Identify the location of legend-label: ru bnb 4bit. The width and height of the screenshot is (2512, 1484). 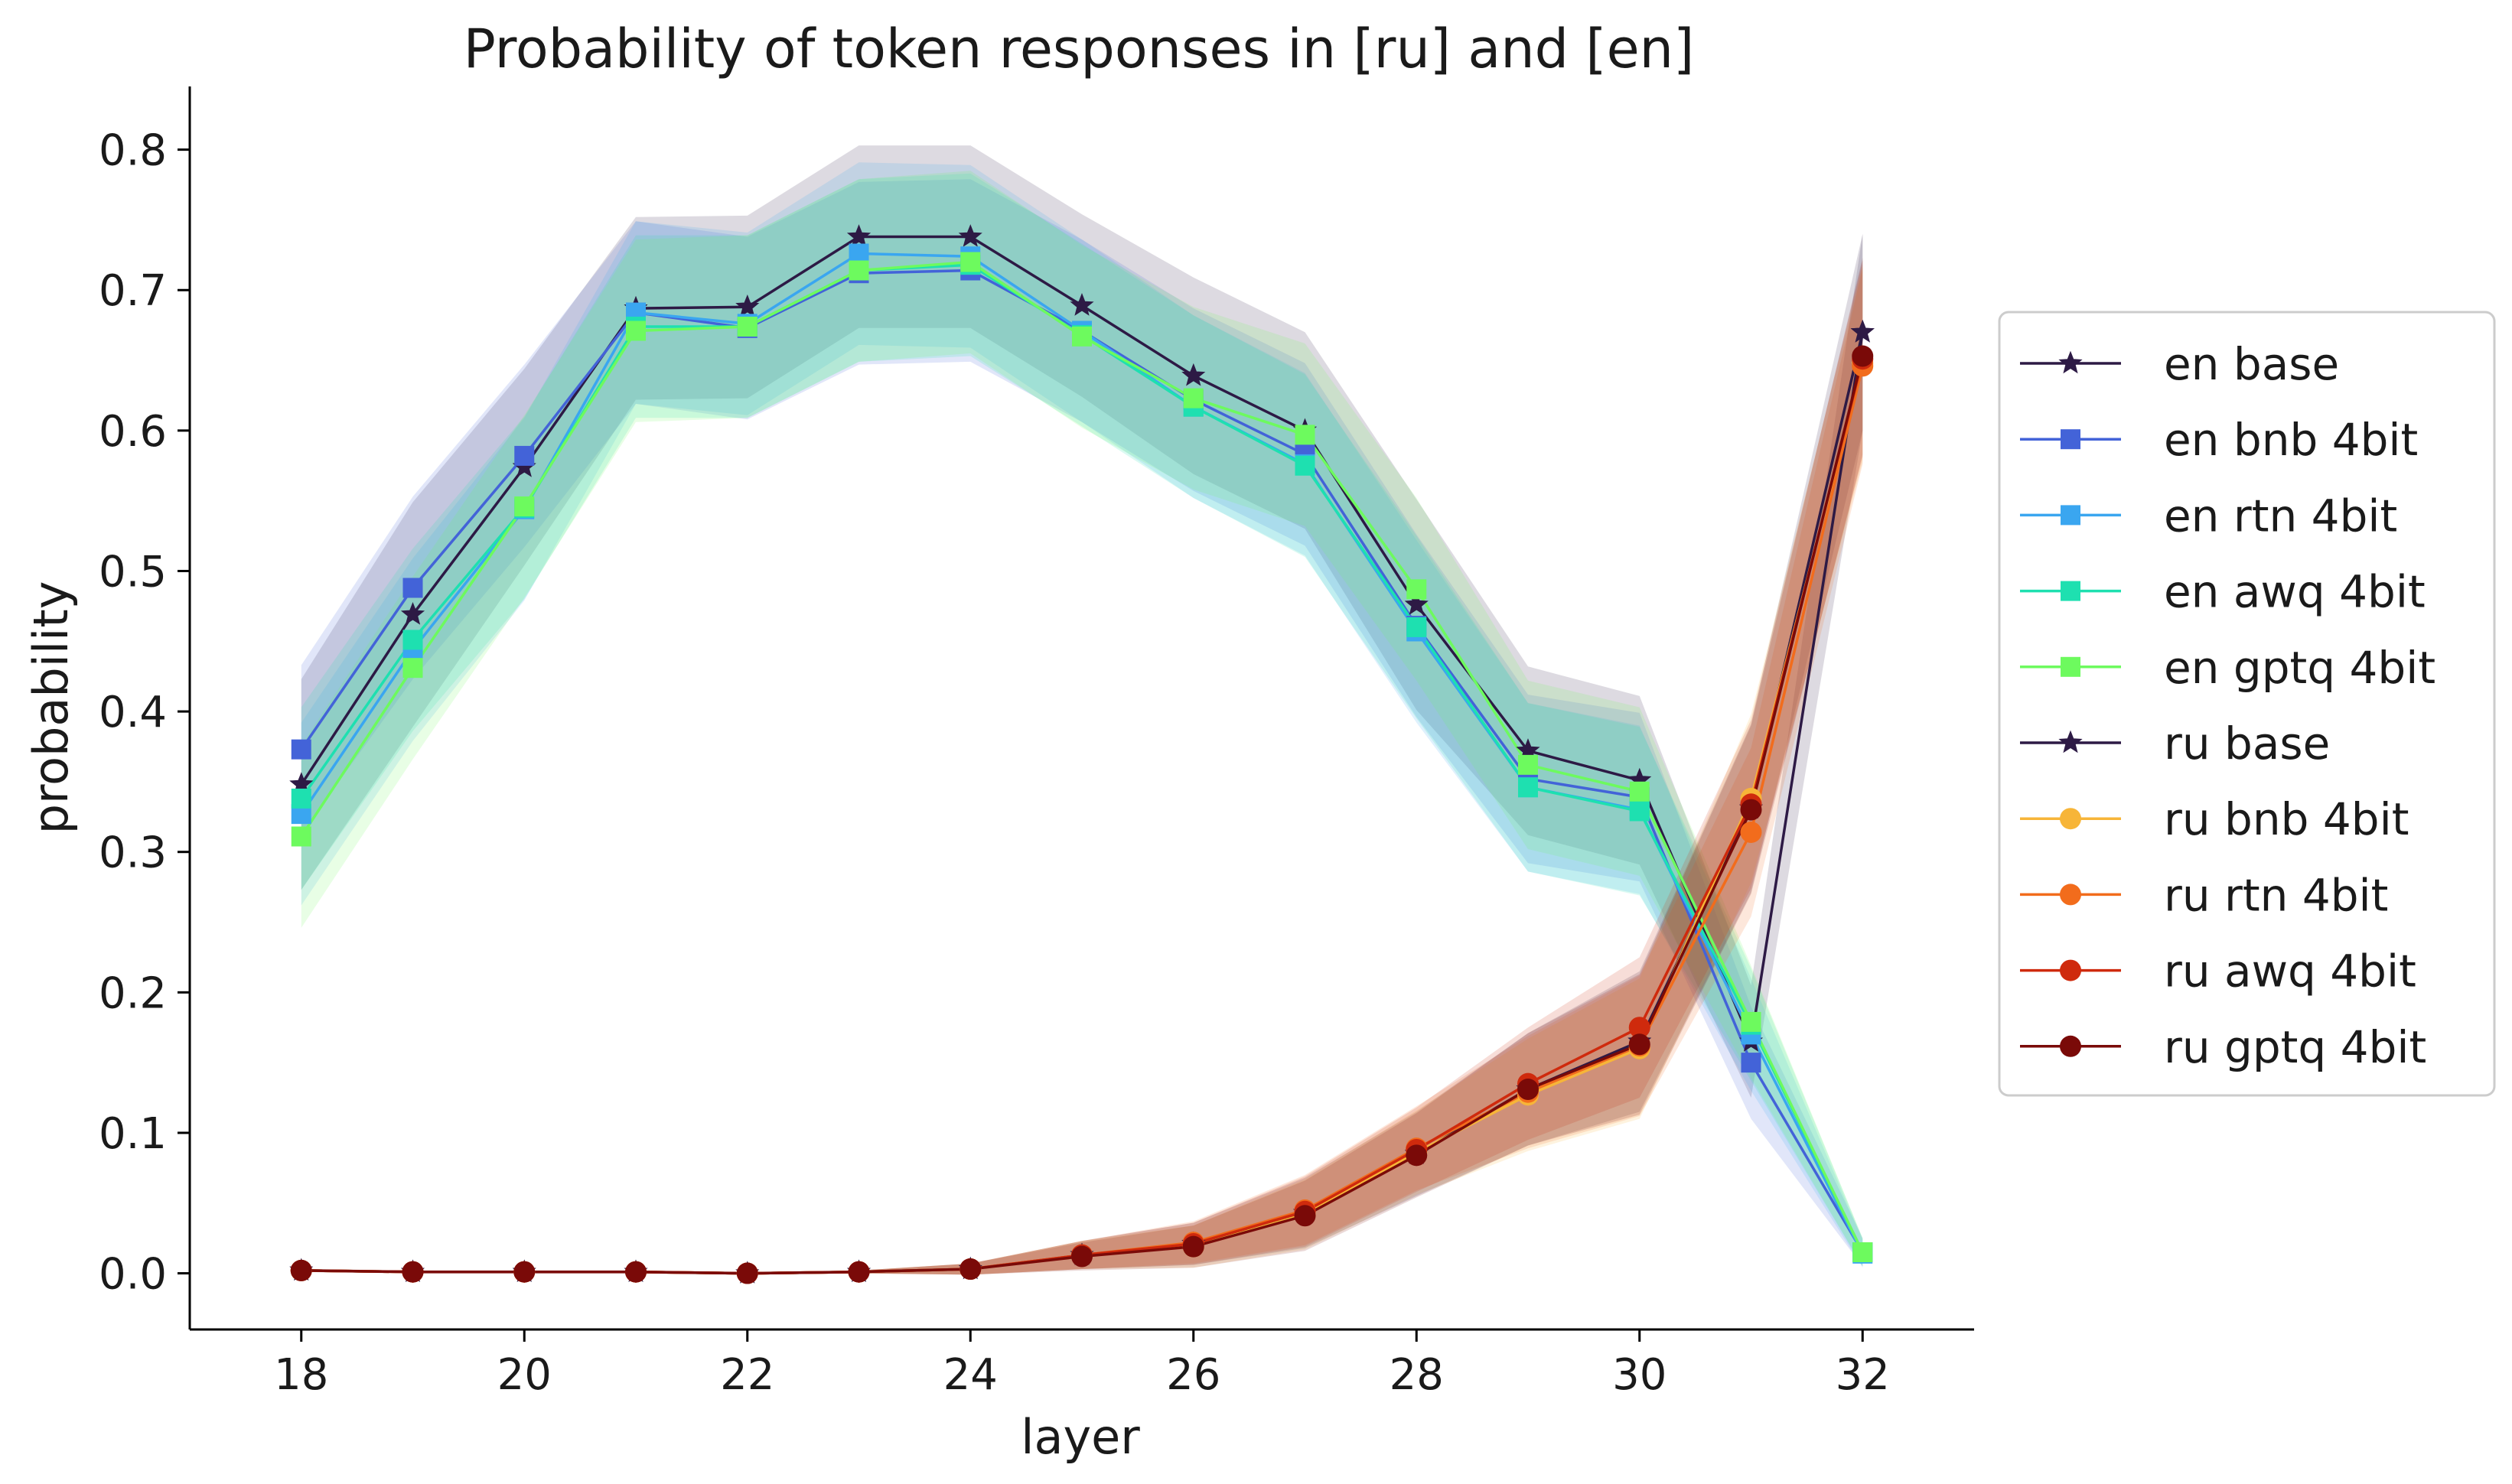
(2286, 819).